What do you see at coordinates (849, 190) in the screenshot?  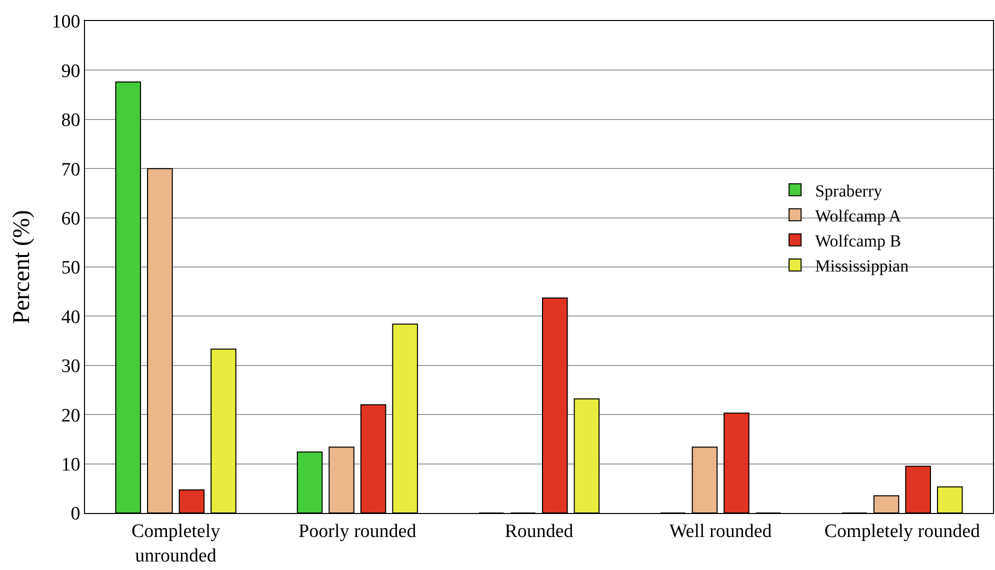 I see `legend-label: Spraberry` at bounding box center [849, 190].